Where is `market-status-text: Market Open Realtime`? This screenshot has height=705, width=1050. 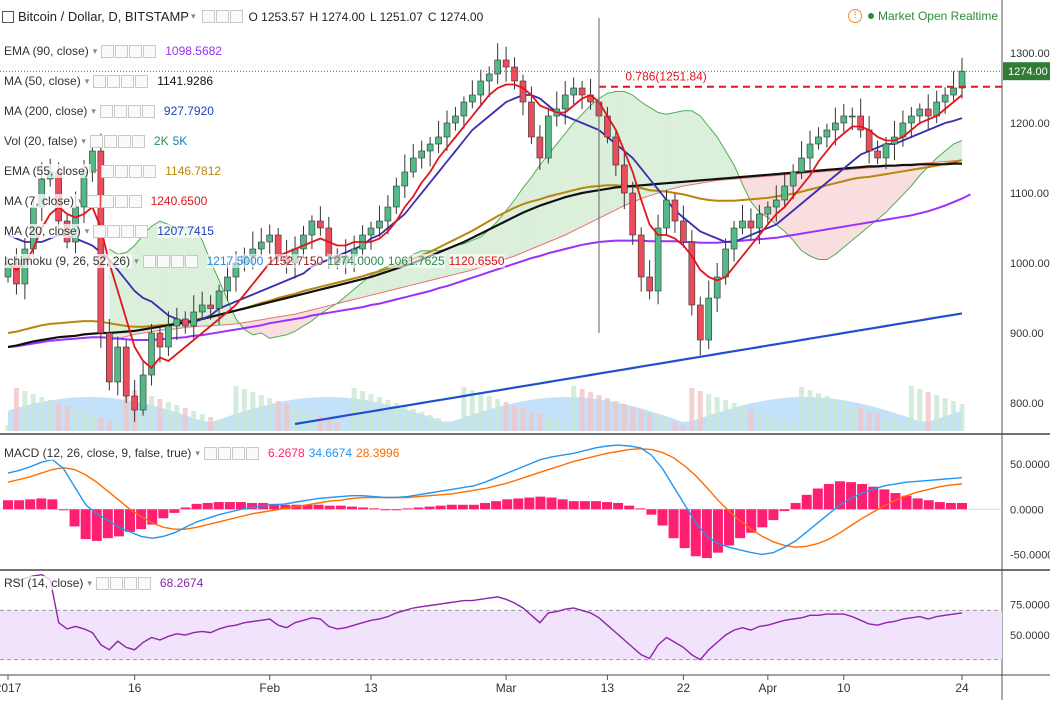
market-status-text: Market Open Realtime is located at coordinates (937, 16).